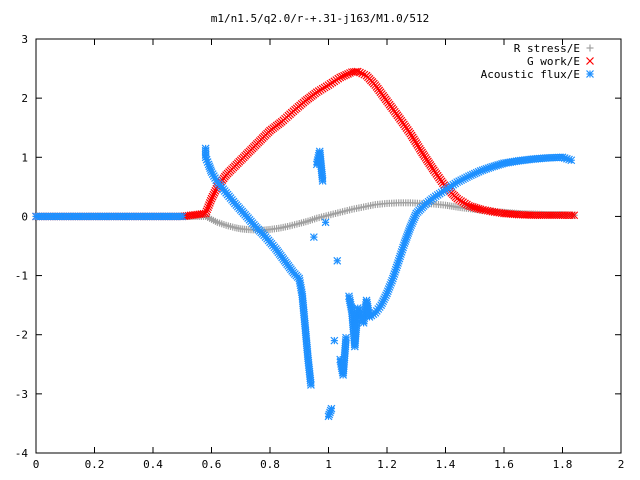 This screenshot has height=480, width=640. I want to click on x-tick-label: 0.2, so click(95, 464).